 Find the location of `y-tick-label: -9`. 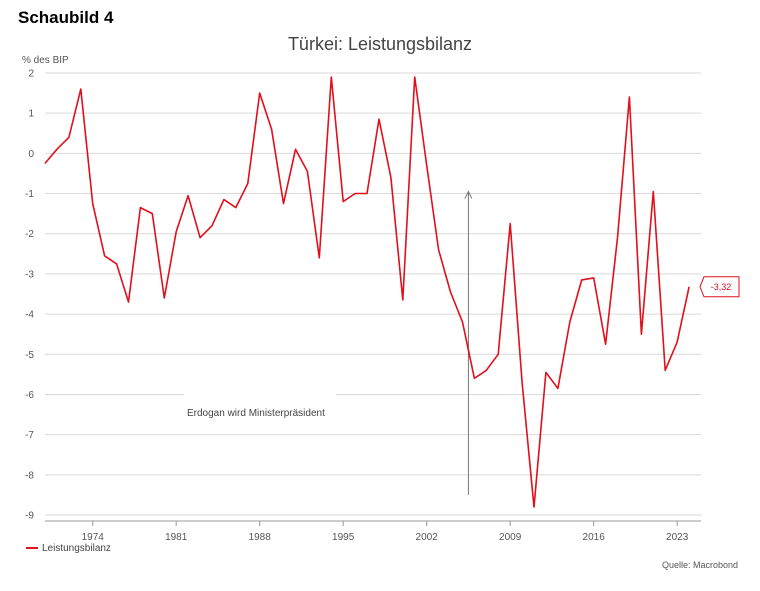

y-tick-label: -9 is located at coordinates (29, 516).